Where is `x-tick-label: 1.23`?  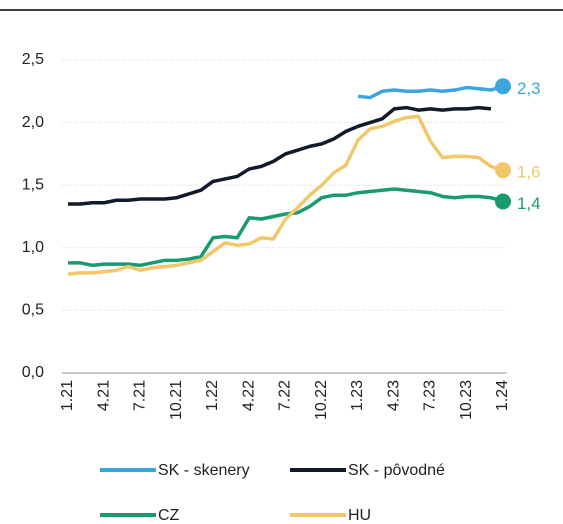 x-tick-label: 1.23 is located at coordinates (357, 395).